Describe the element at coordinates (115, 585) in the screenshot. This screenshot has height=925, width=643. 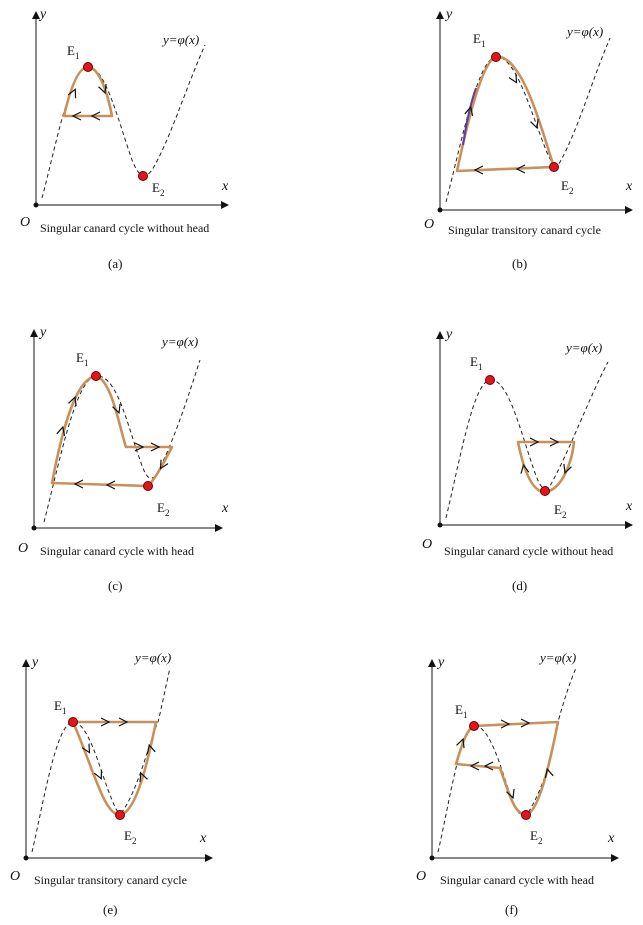
I see `panel-subfig-label: (c)` at that location.